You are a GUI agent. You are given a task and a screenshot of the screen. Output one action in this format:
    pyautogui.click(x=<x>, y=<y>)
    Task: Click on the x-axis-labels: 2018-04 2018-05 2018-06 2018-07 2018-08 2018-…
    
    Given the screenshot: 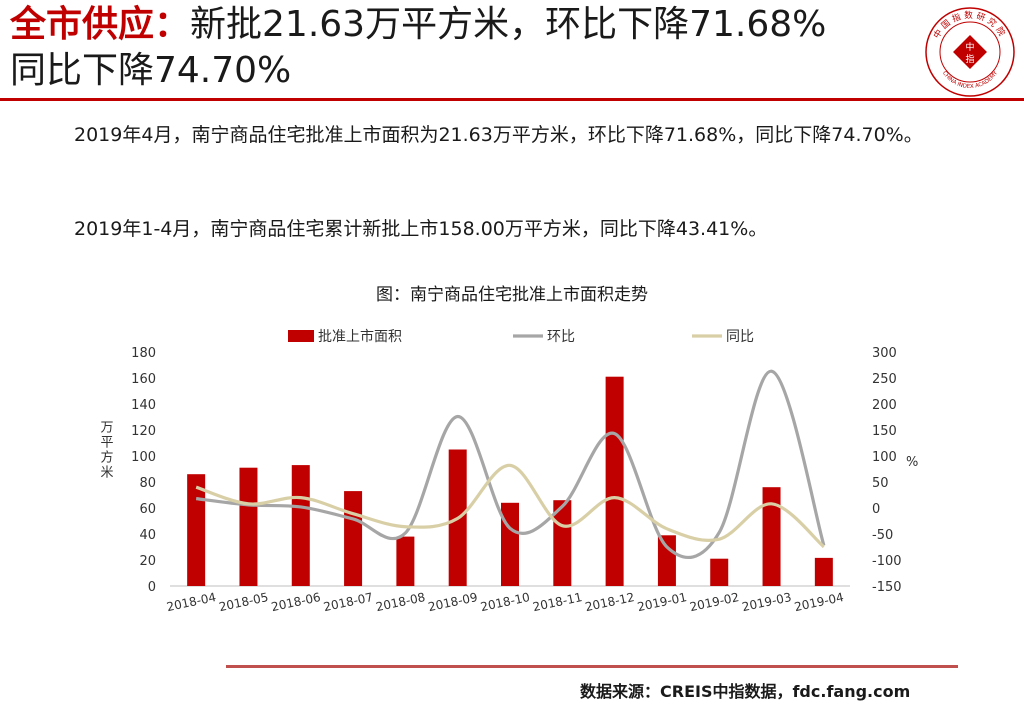 What is the action you would take?
    pyautogui.click(x=505, y=602)
    